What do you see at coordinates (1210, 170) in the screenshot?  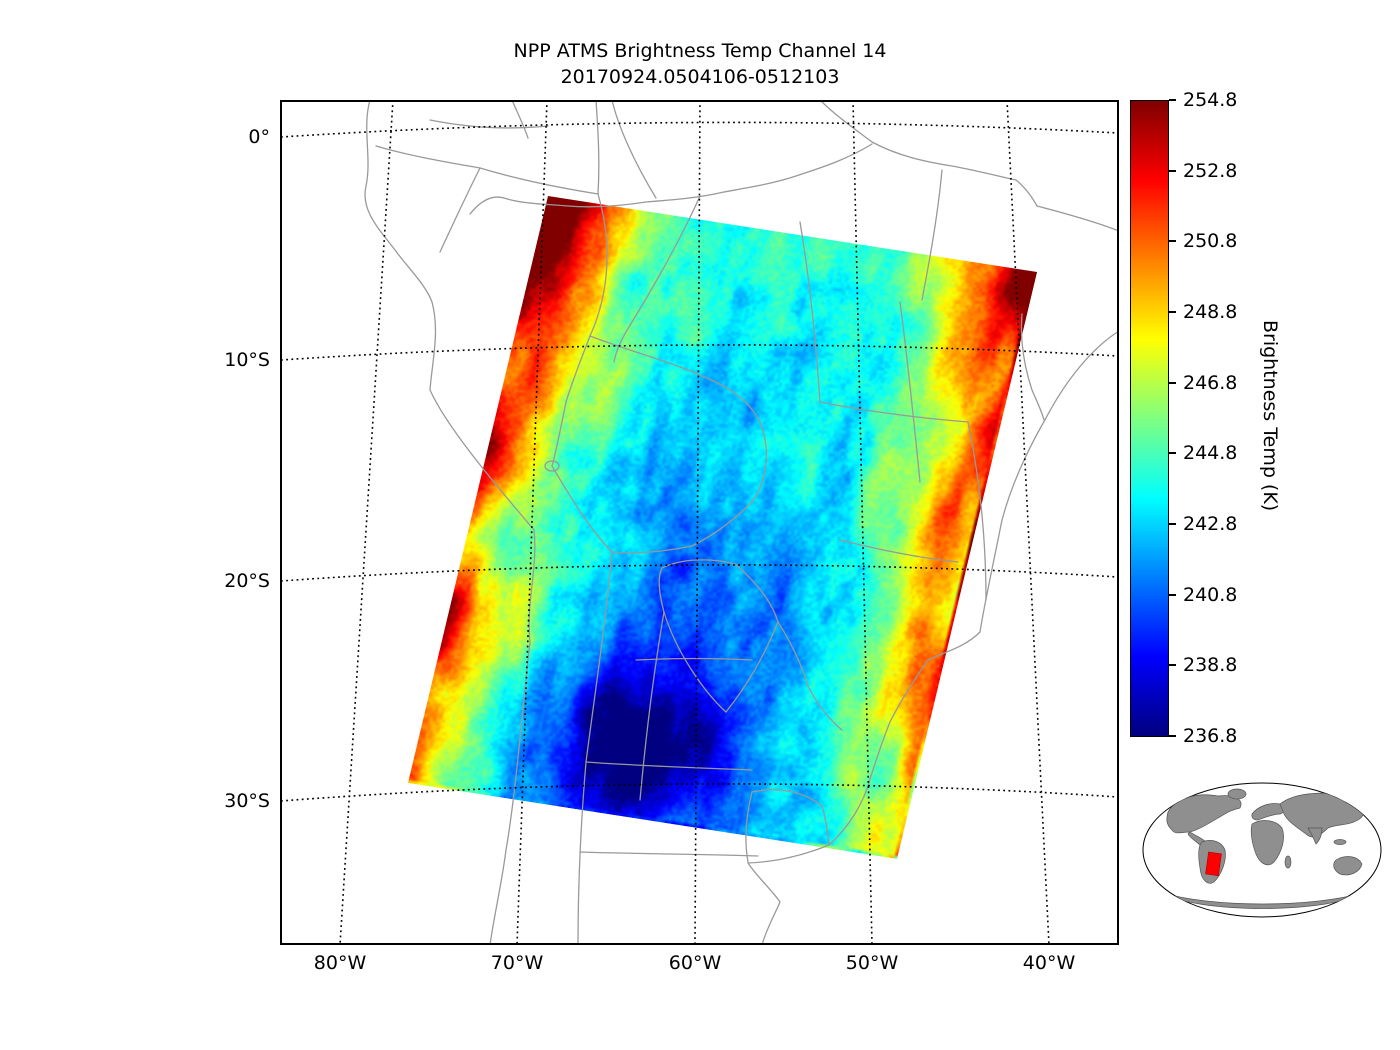 I see `colorbar-tick-label: 252.8` at bounding box center [1210, 170].